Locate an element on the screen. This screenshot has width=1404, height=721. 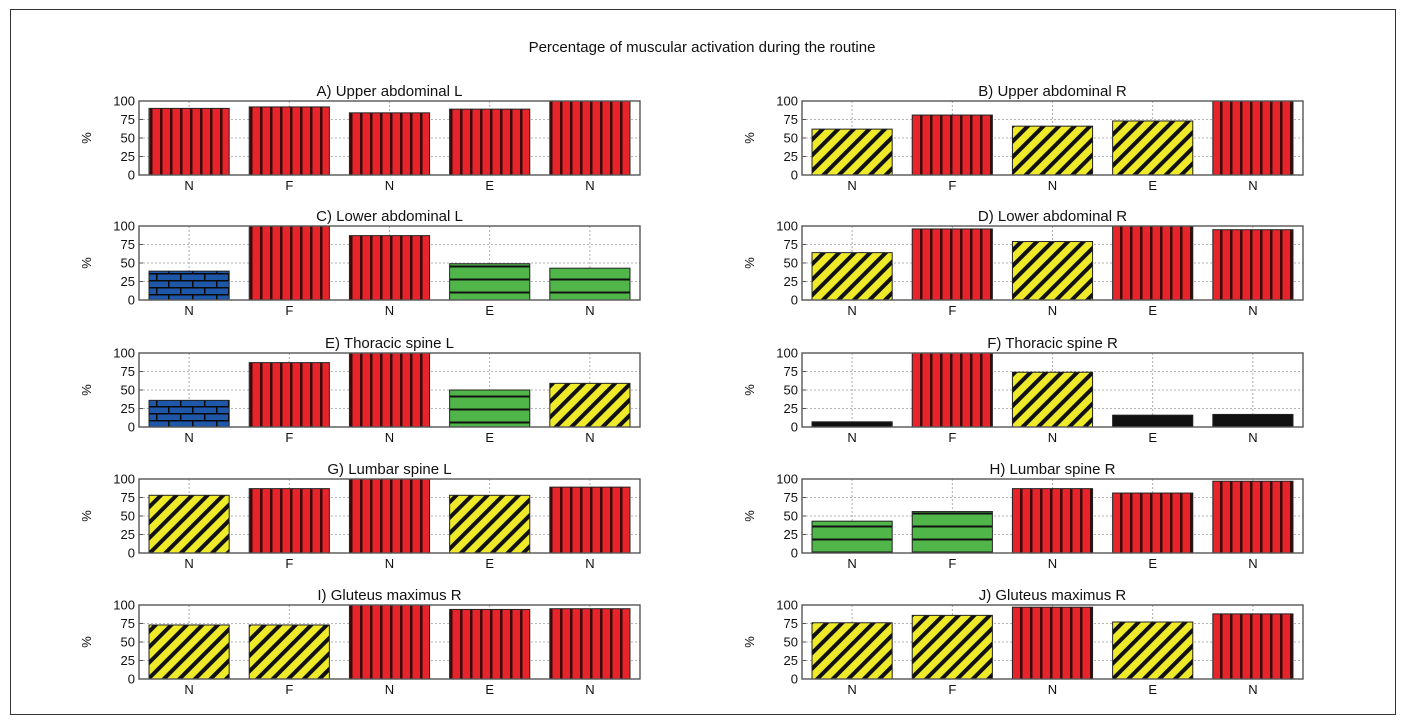
panel-4: 0 25 50 75 100 N F N E N% E) Thoracic spine L is located at coordinates (360, 390).